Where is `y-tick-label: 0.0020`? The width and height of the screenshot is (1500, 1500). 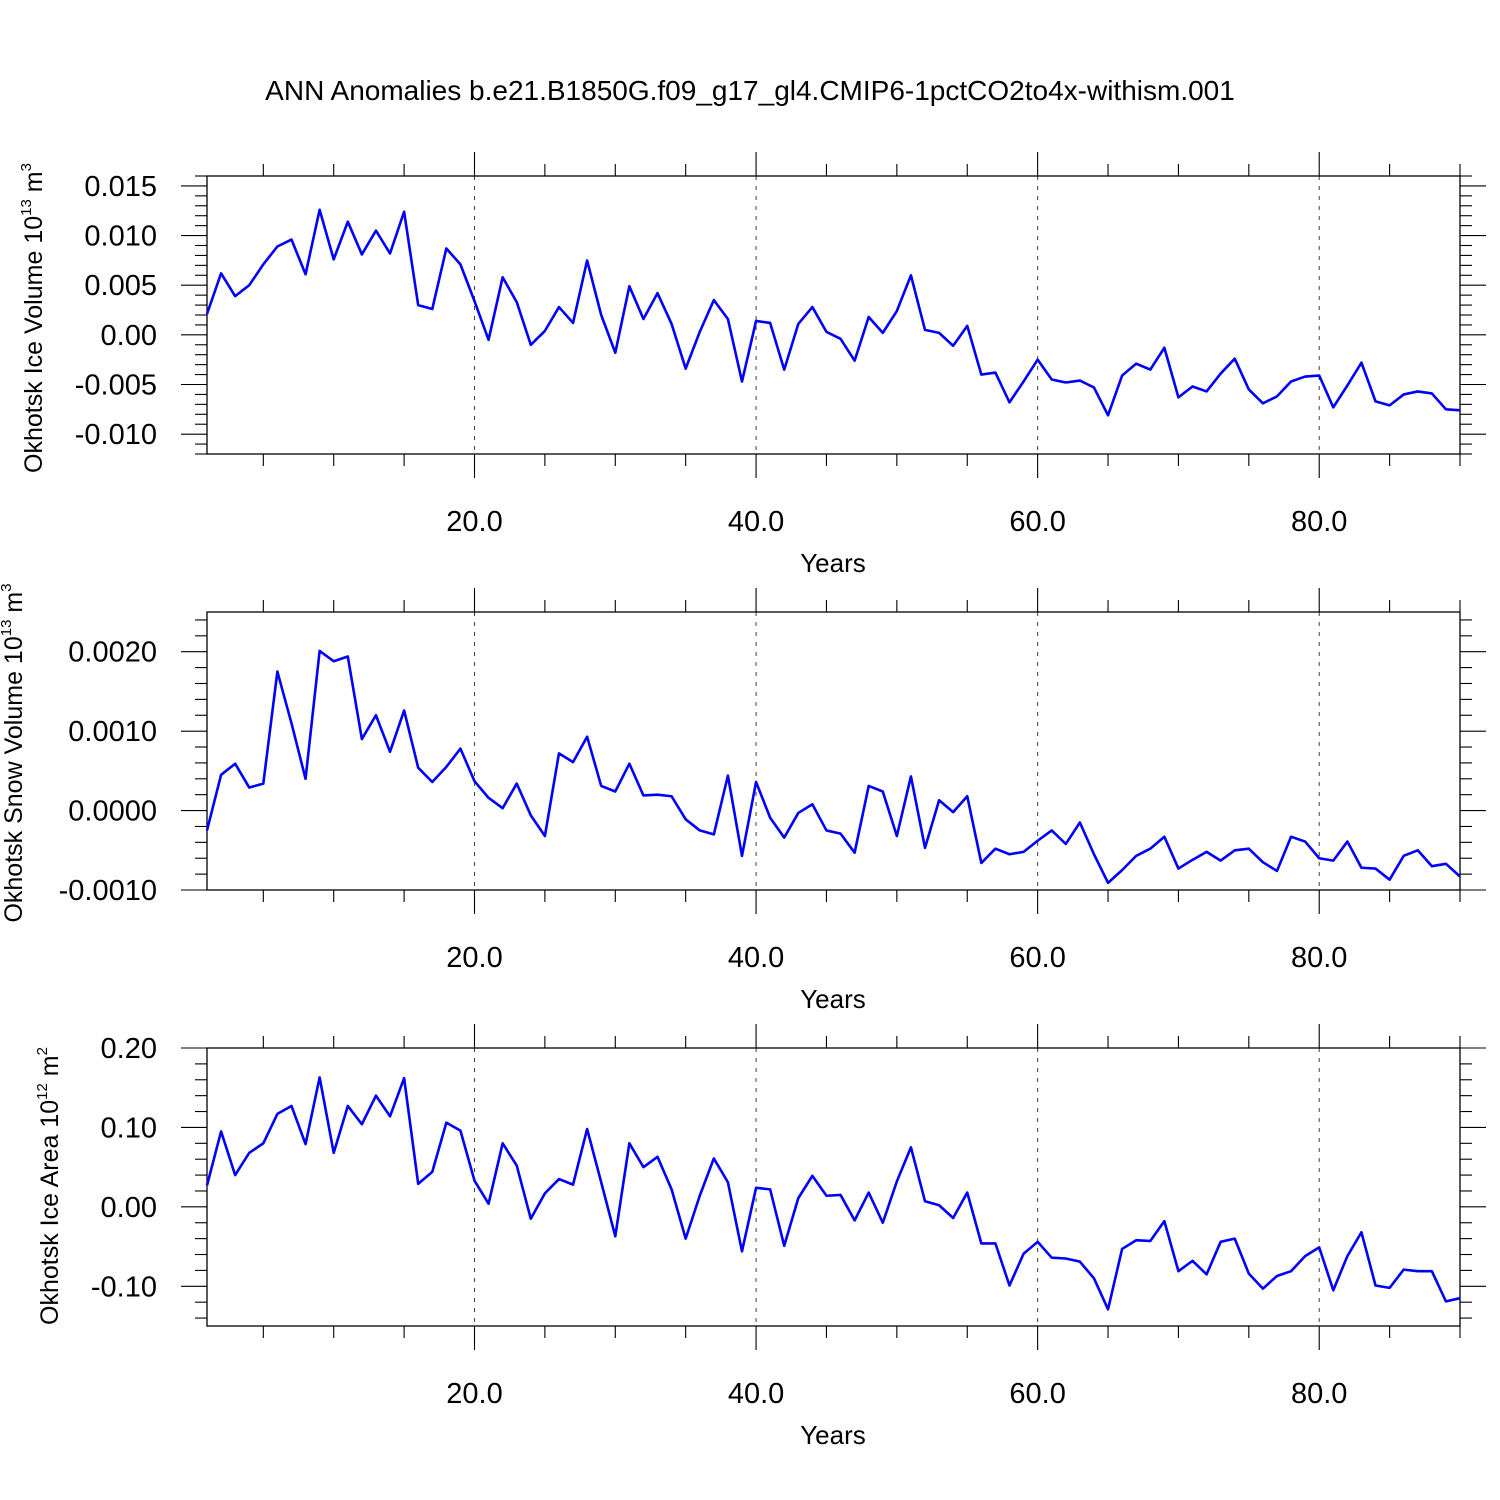
y-tick-label: 0.0020 is located at coordinates (112, 653).